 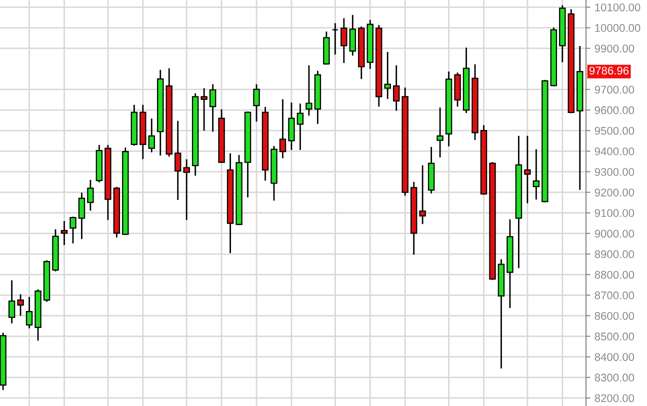 I want to click on y-tick-label: 8600.00, so click(x=614, y=316).